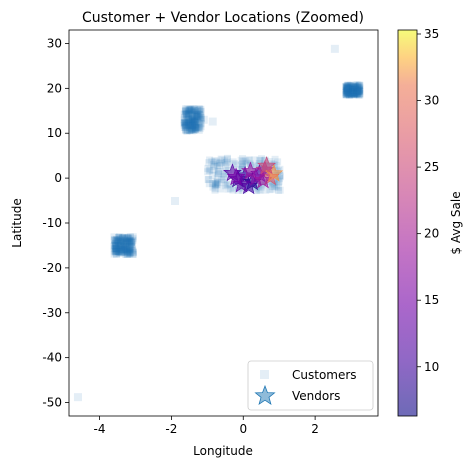 This screenshot has width=474, height=472. What do you see at coordinates (171, 429) in the screenshot?
I see `x-tick-label: -2` at bounding box center [171, 429].